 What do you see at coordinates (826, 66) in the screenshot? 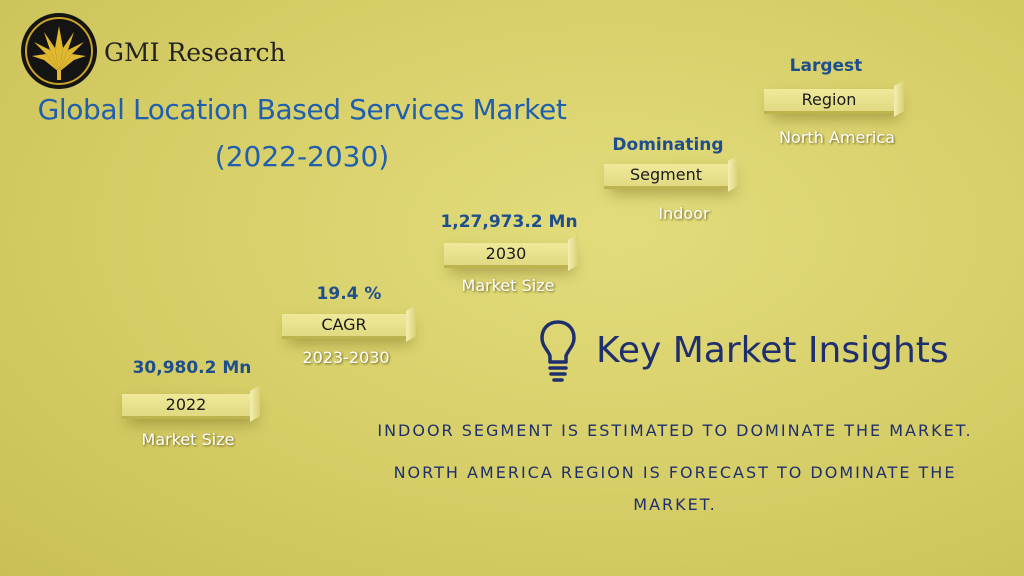
I see `largest-heading: Largest` at bounding box center [826, 66].